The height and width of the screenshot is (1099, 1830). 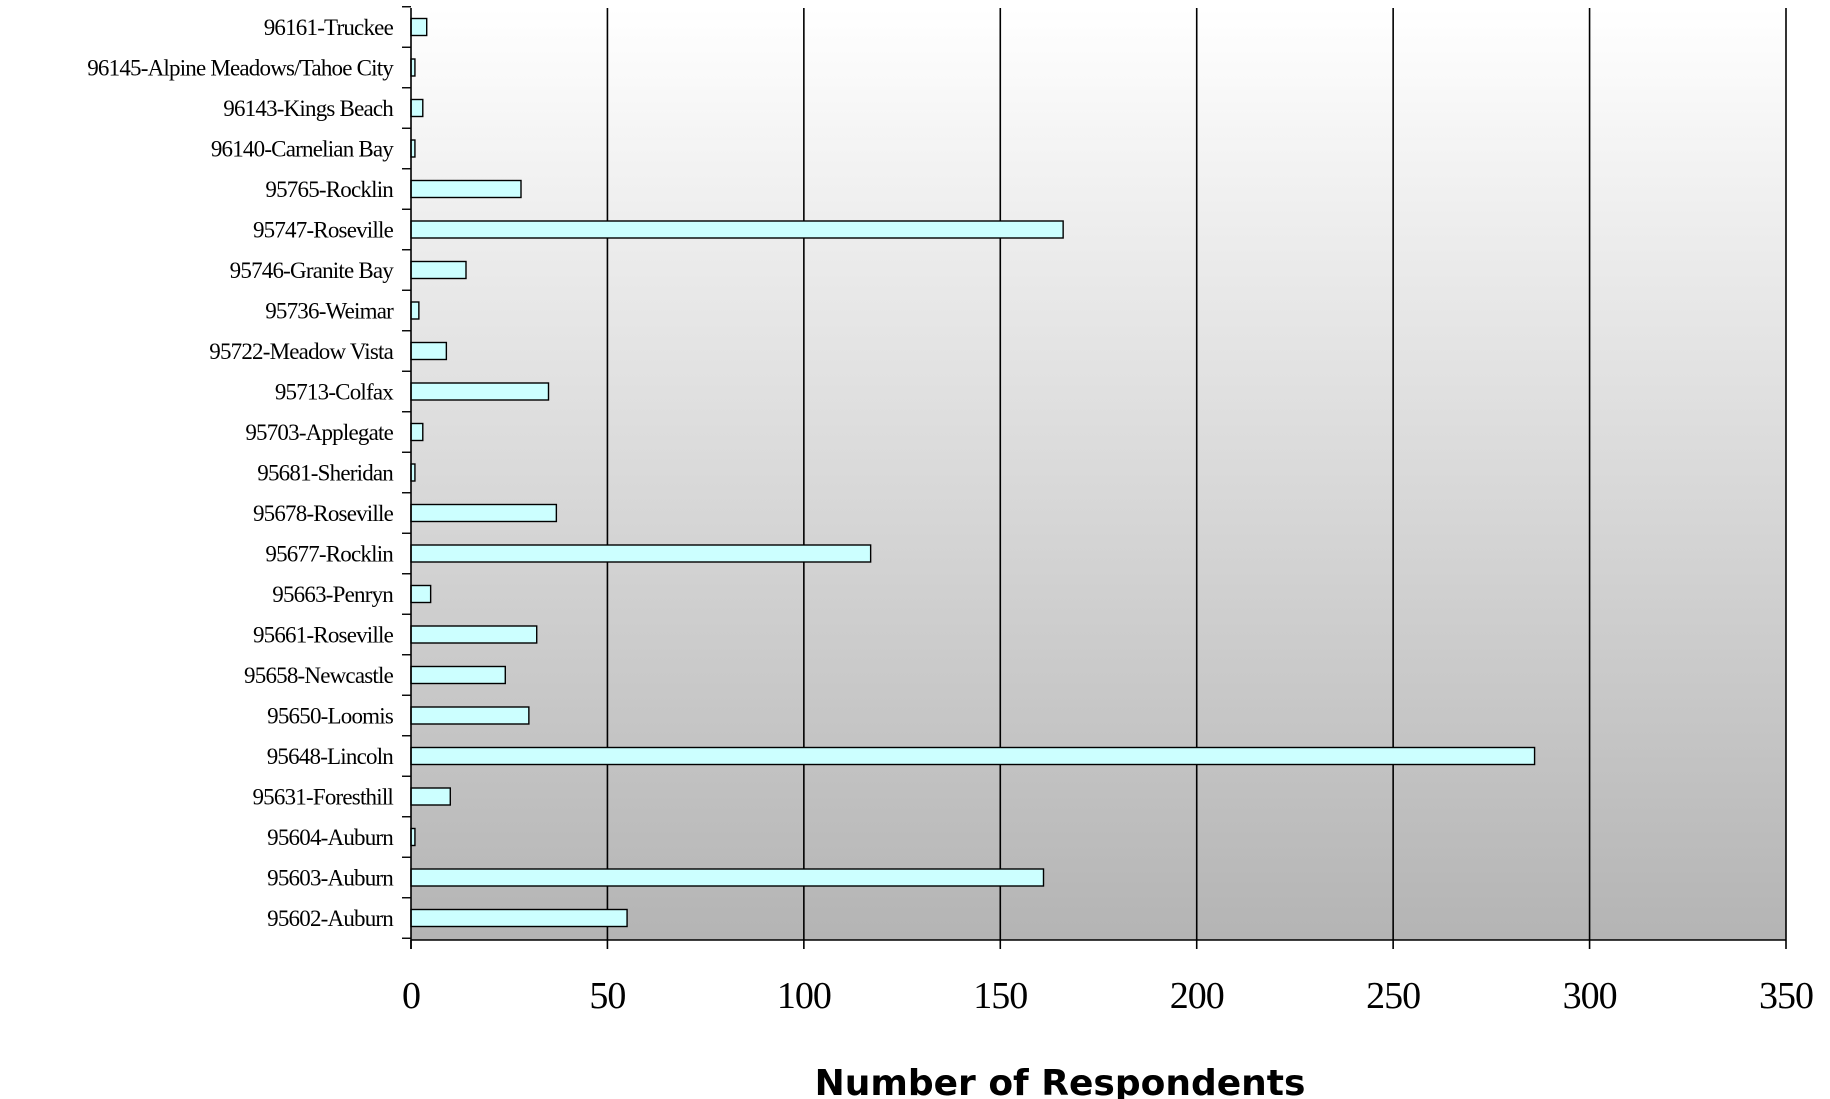 I want to click on category-label: 95650-Loomis, so click(x=330, y=716).